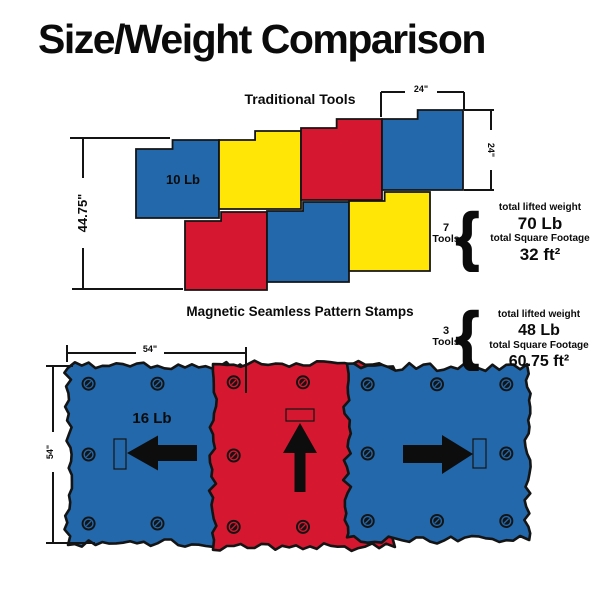  What do you see at coordinates (150, 349) in the screenshot?
I see `dim-width-label-stamps: 54"` at bounding box center [150, 349].